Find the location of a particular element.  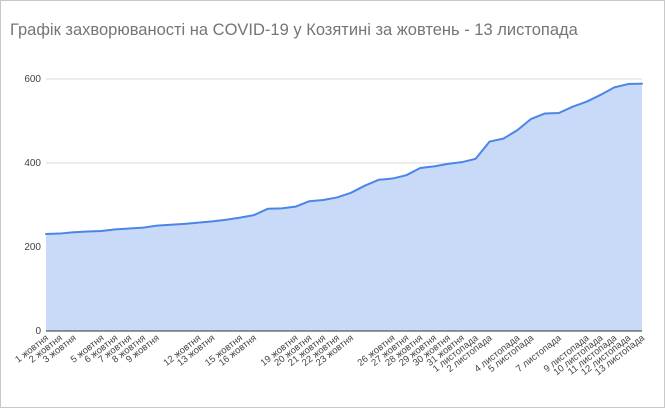

y-tick-label: 400 is located at coordinates (32, 163).